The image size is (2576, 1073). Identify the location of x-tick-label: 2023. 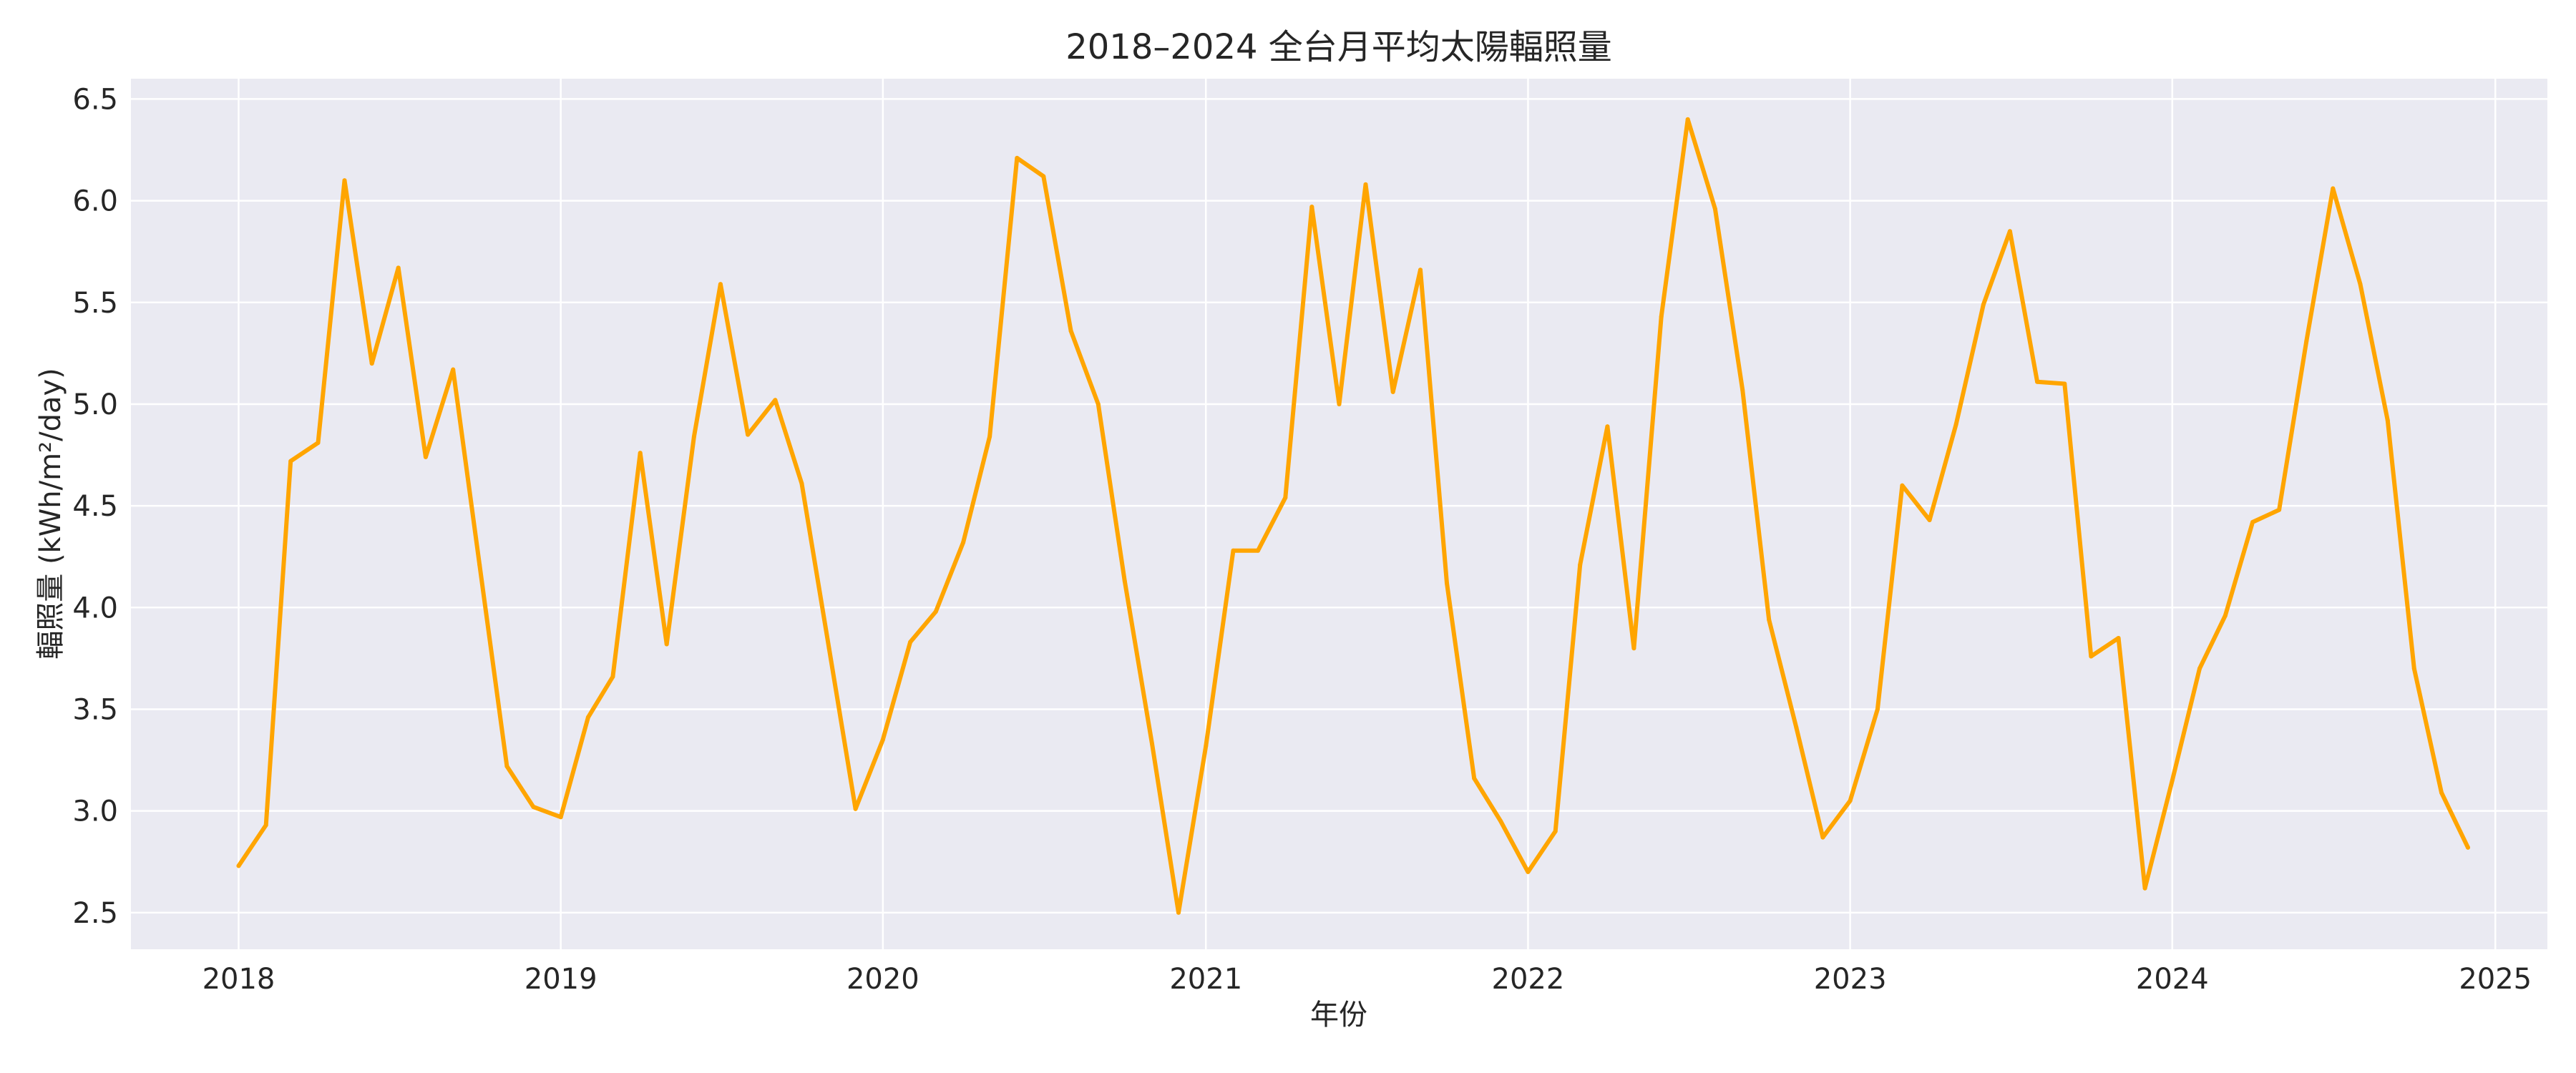
(1850, 979).